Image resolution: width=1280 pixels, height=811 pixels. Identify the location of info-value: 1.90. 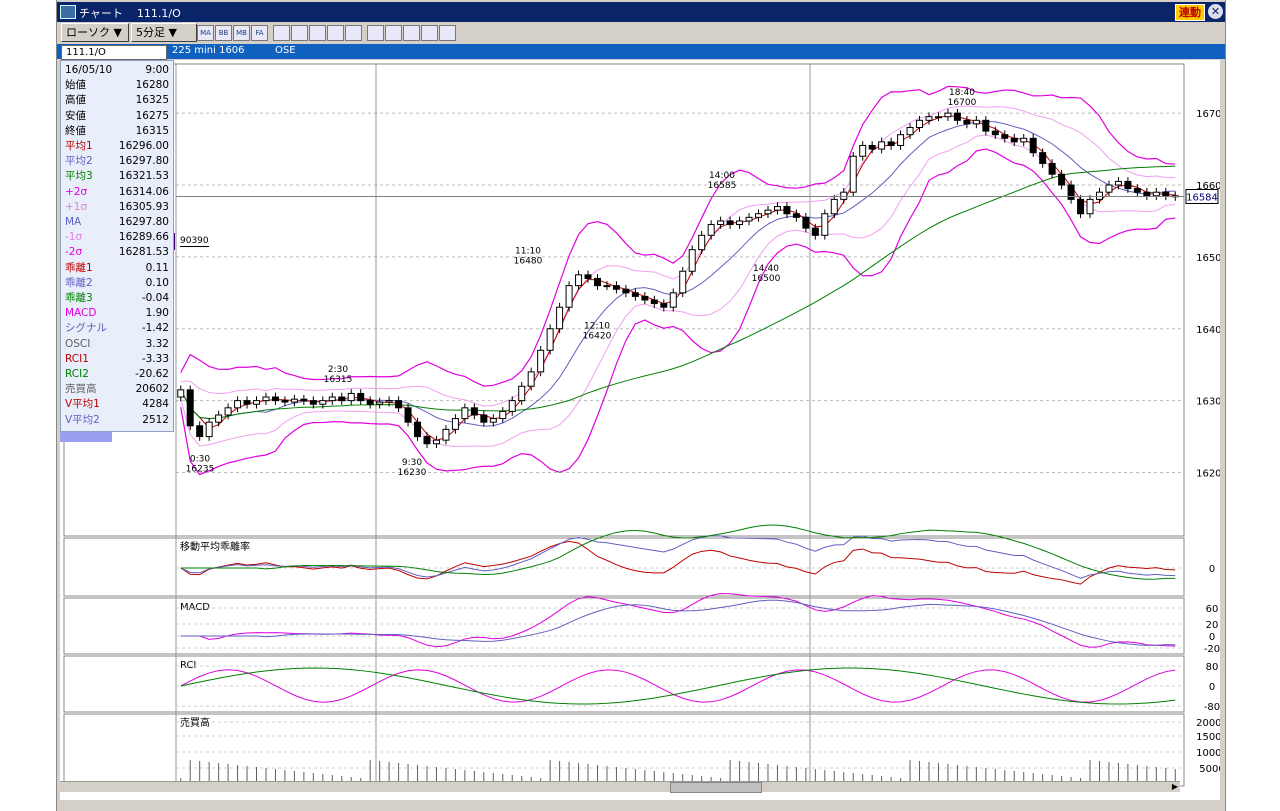
(157, 313).